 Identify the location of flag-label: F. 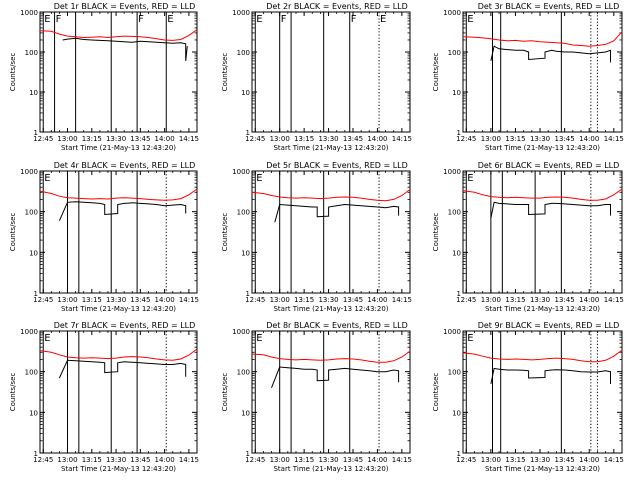
(284, 19).